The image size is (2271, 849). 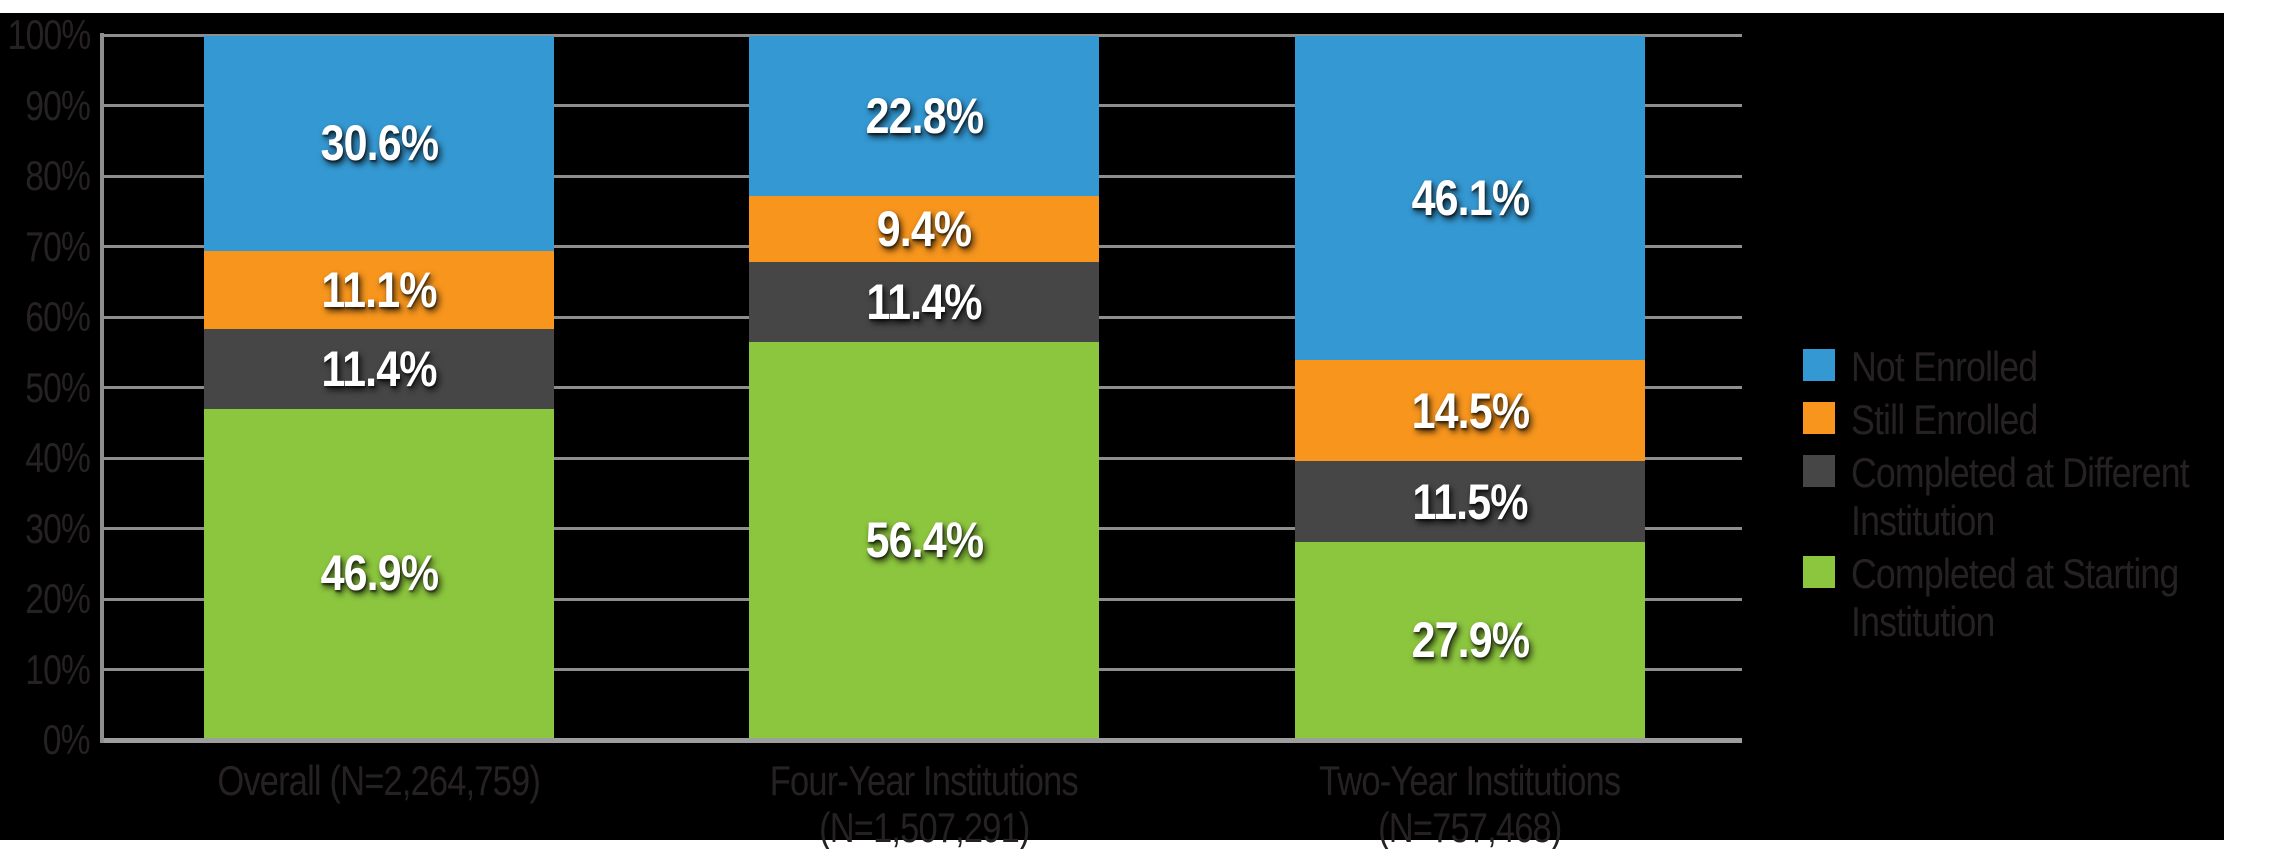 I want to click on bar: 46.1% 14.5% 11.5% 27.9%, so click(x=1470, y=387).